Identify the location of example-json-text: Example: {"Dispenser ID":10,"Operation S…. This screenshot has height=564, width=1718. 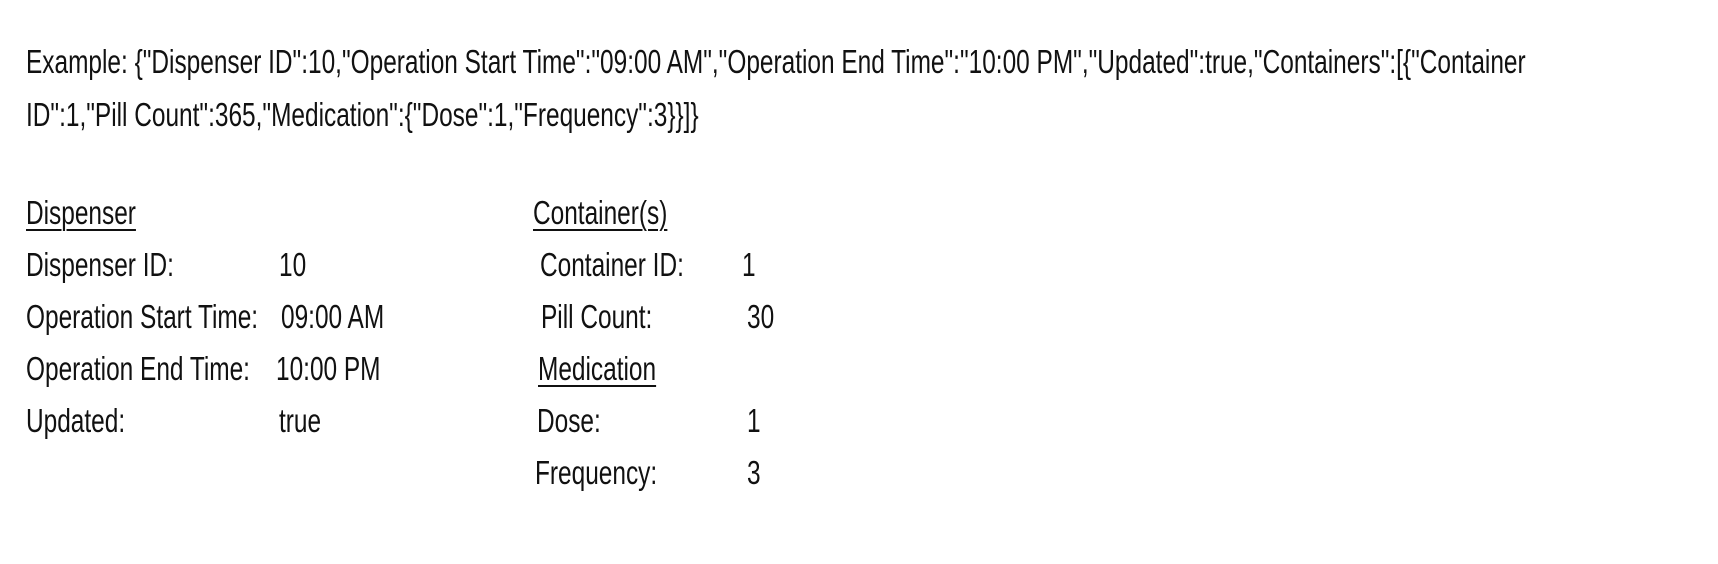
(776, 88).